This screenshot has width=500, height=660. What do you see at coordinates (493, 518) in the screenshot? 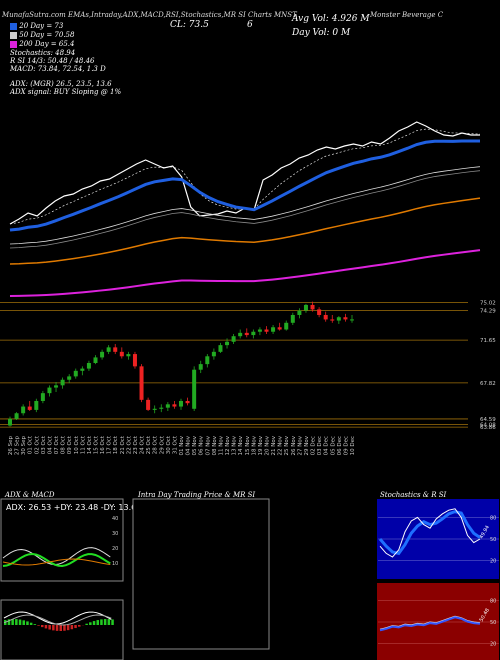
I see `stoch-tick-label: 80` at bounding box center [493, 518].